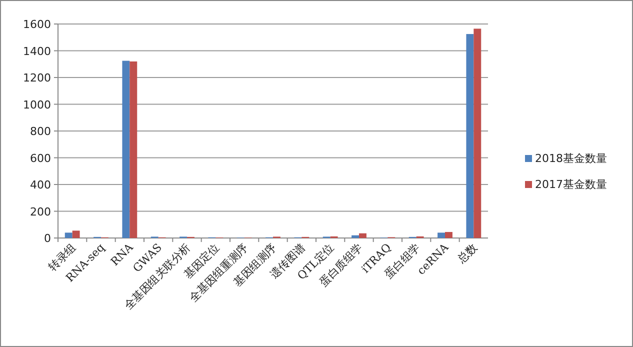 The image size is (633, 347). I want to click on y-tick-label: 1000, so click(37, 105).